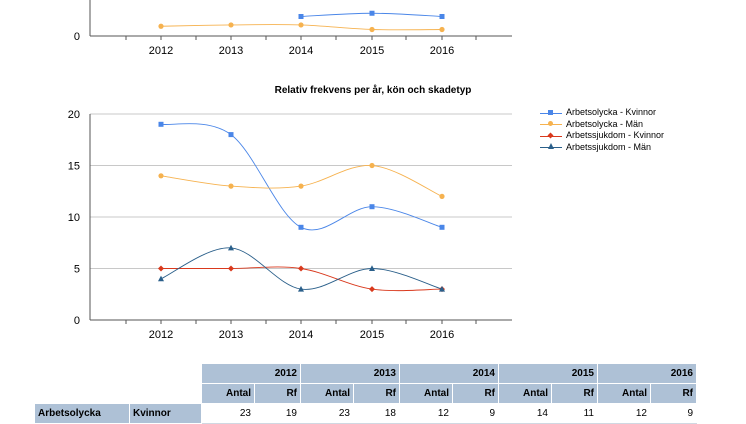  Describe the element at coordinates (615, 135) in the screenshot. I see `legend-label: Arbetssjukdom - Kvinnor` at that location.